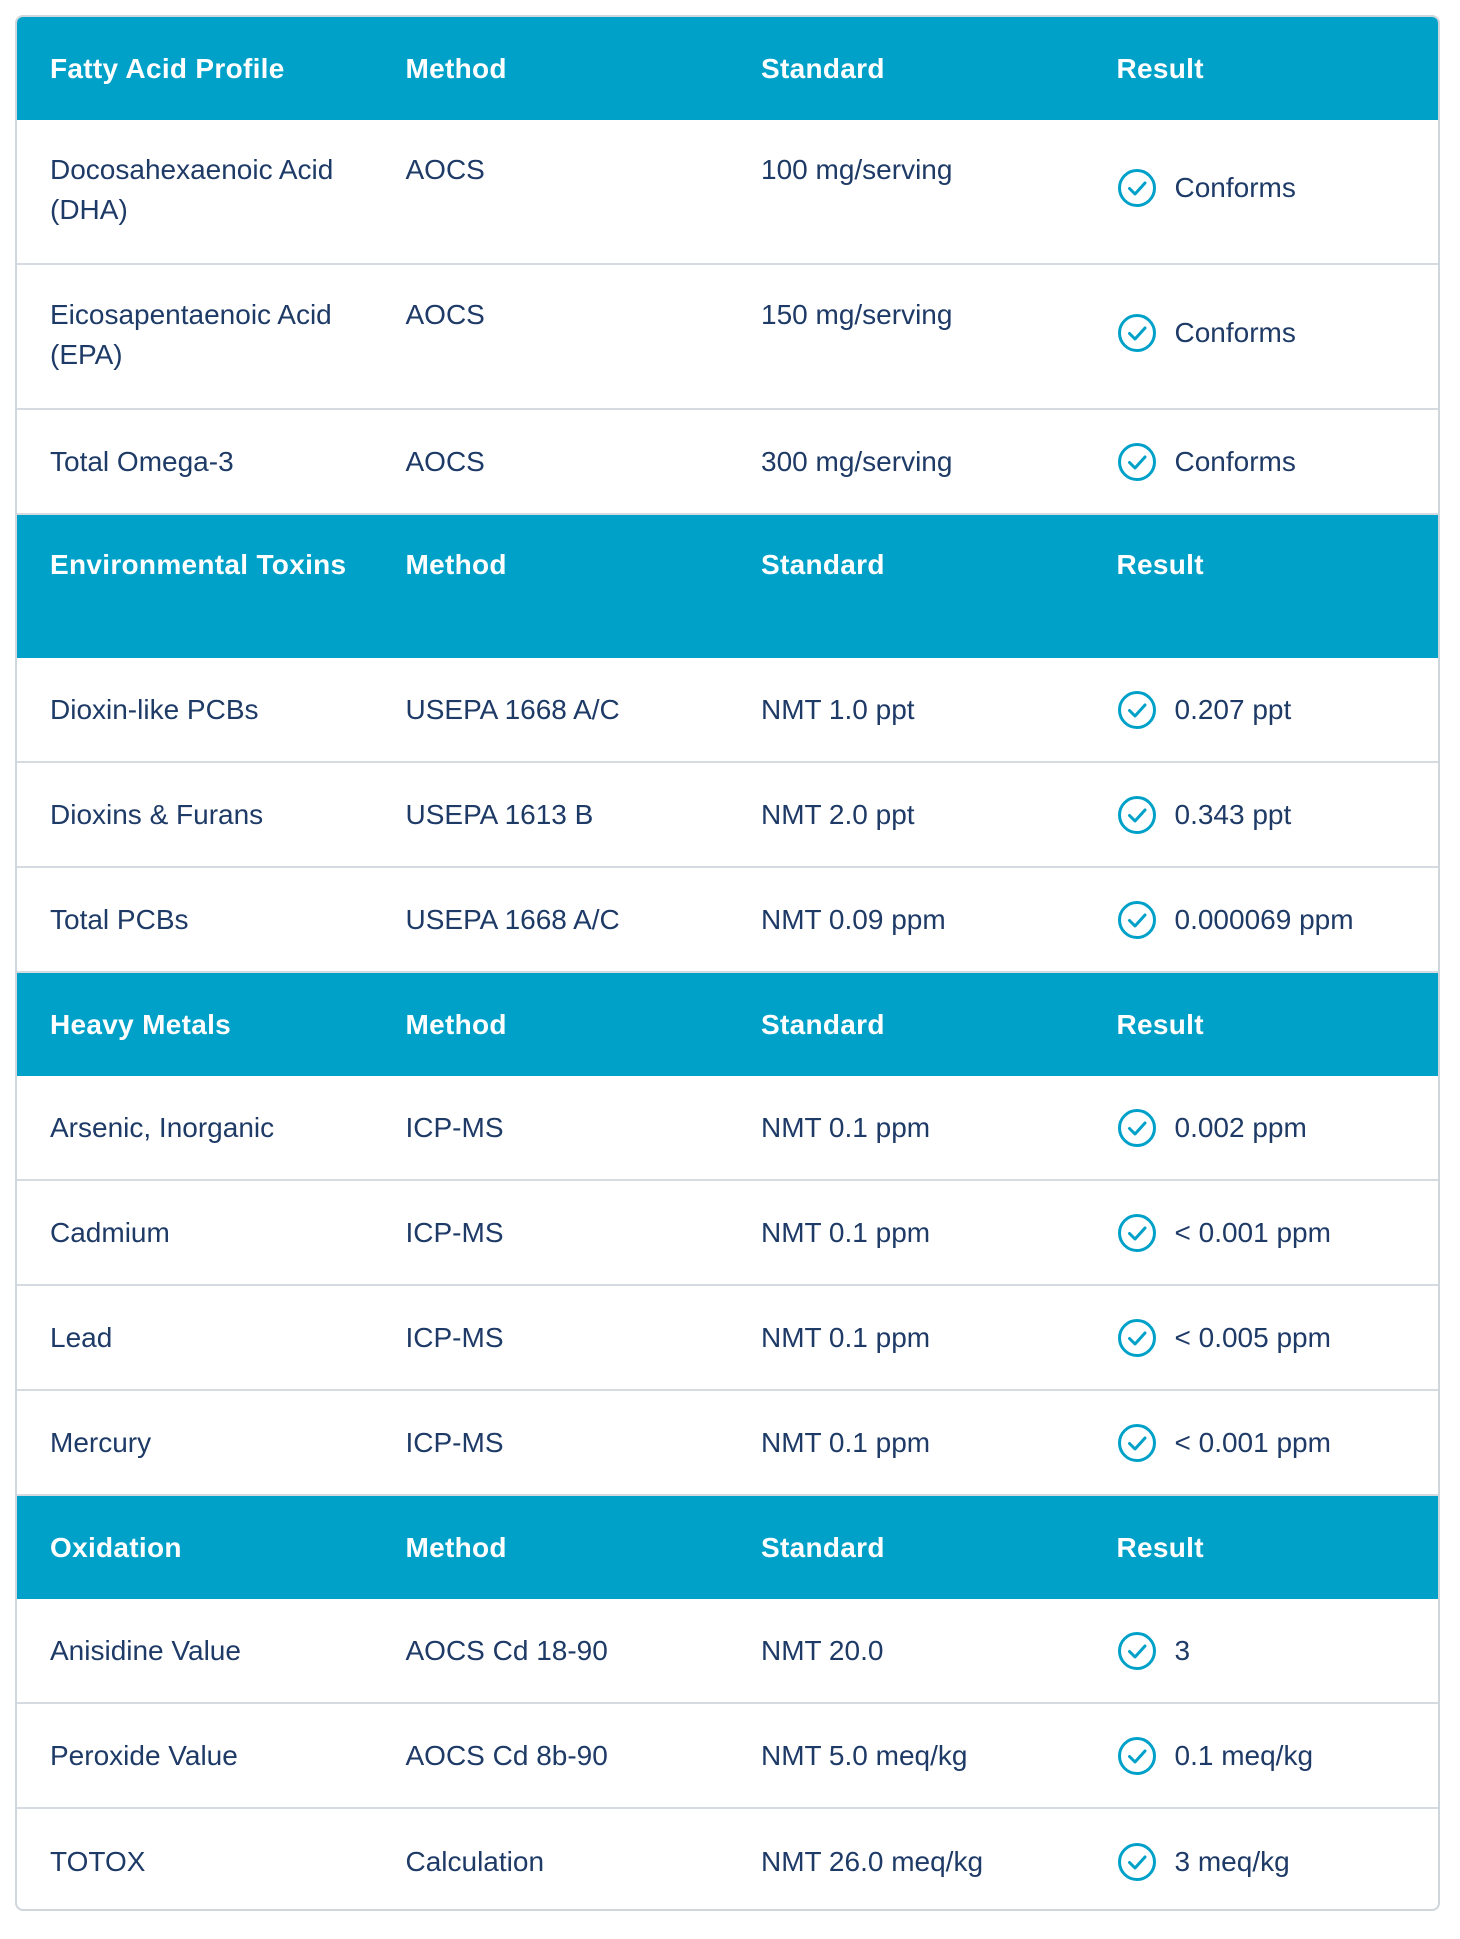 This screenshot has width=1460, height=1939. What do you see at coordinates (1232, 1861) in the screenshot?
I see `result-value: 3 meq/kg` at bounding box center [1232, 1861].